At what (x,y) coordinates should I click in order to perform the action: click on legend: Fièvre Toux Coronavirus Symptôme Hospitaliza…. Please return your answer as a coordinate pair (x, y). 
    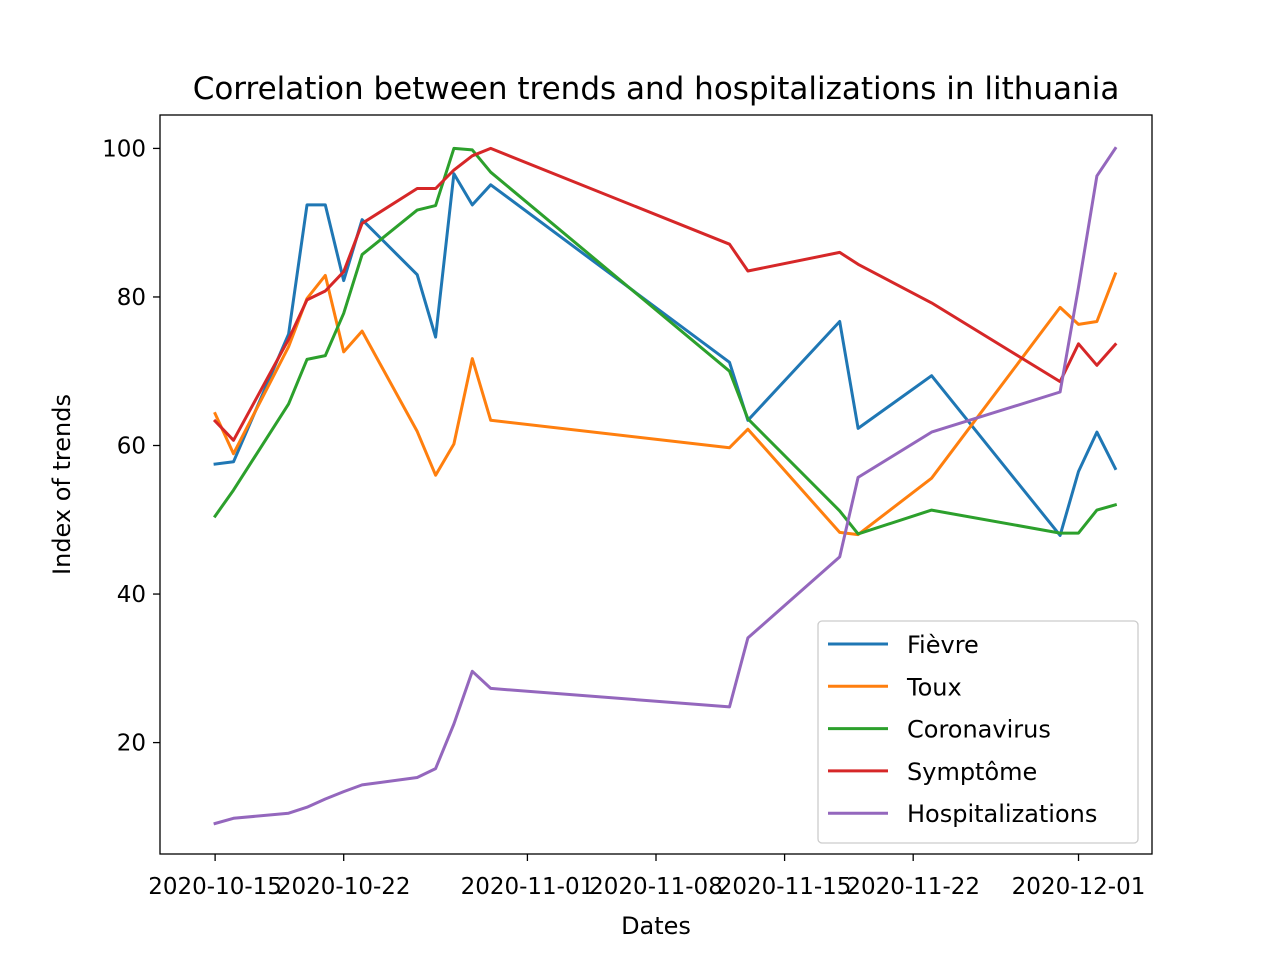
    Looking at the image, I should click on (978, 732).